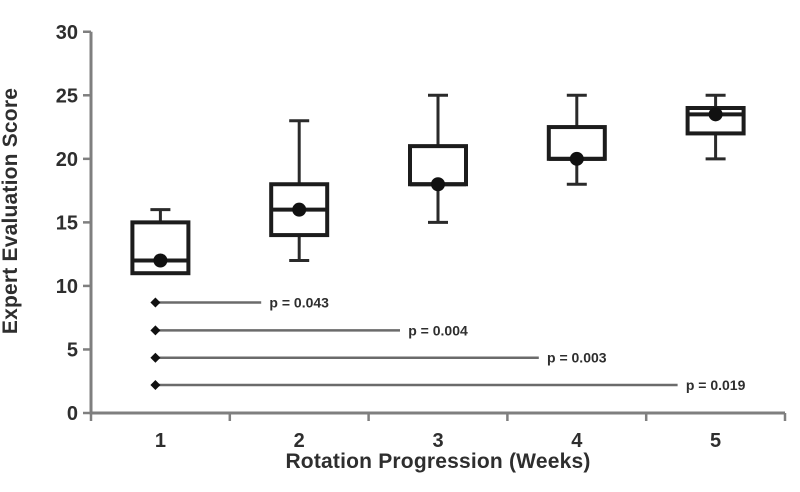 The height and width of the screenshot is (492, 800). I want to click on y-tick-label: 20, so click(67, 160).